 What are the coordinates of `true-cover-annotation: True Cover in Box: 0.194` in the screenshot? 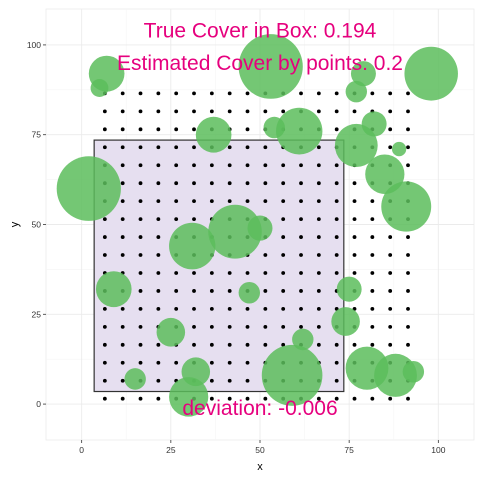 It's located at (260, 31).